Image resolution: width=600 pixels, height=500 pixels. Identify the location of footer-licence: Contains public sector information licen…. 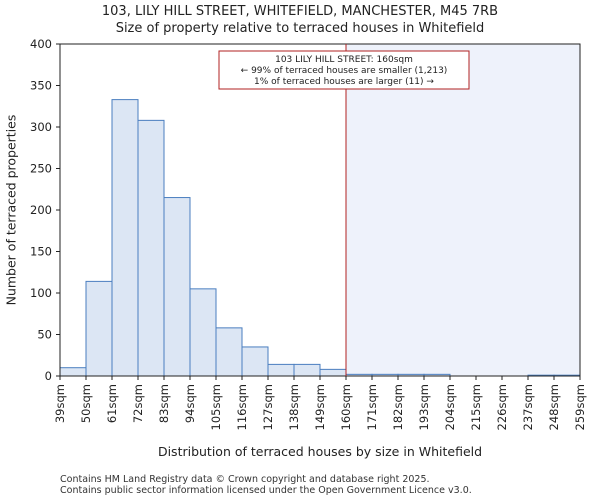
(266, 490).